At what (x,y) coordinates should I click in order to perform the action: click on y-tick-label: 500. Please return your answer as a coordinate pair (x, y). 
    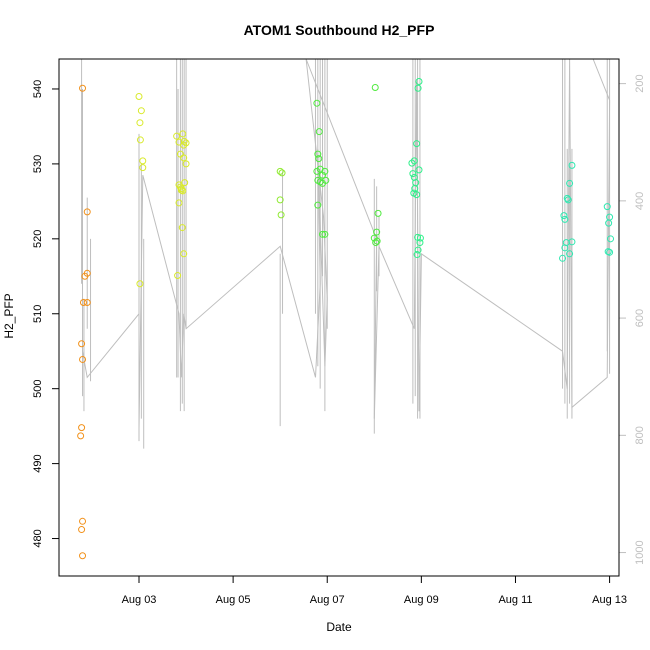
    Looking at the image, I should click on (38, 389).